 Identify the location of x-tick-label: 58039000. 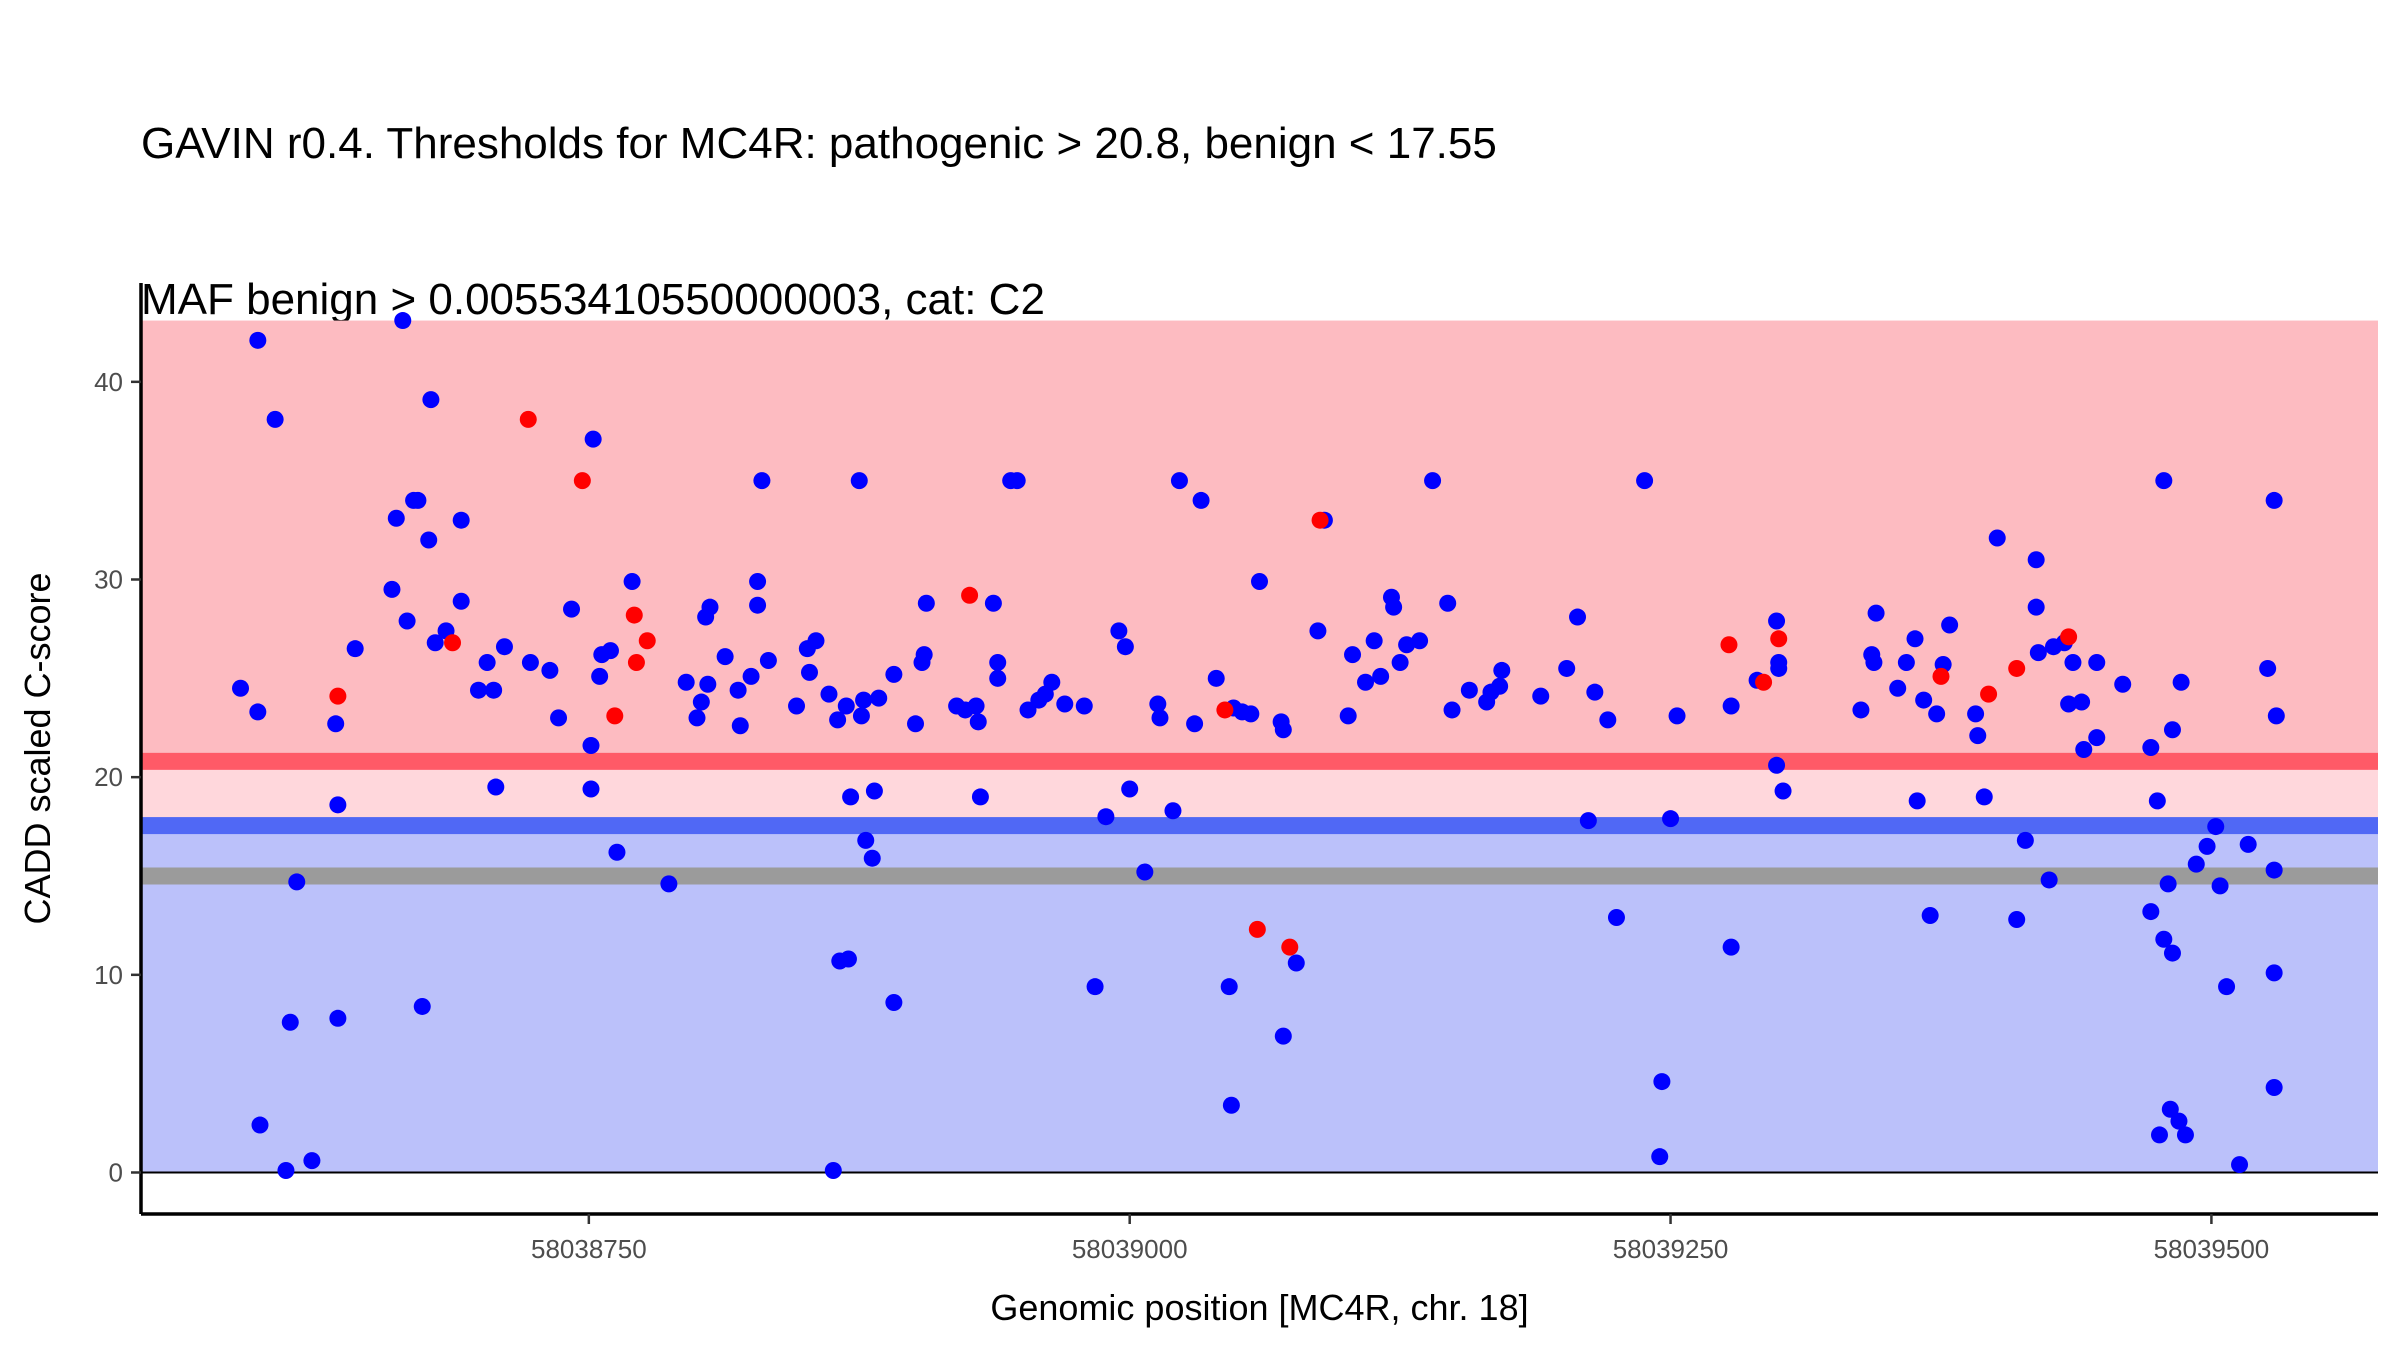
(1130, 1249).